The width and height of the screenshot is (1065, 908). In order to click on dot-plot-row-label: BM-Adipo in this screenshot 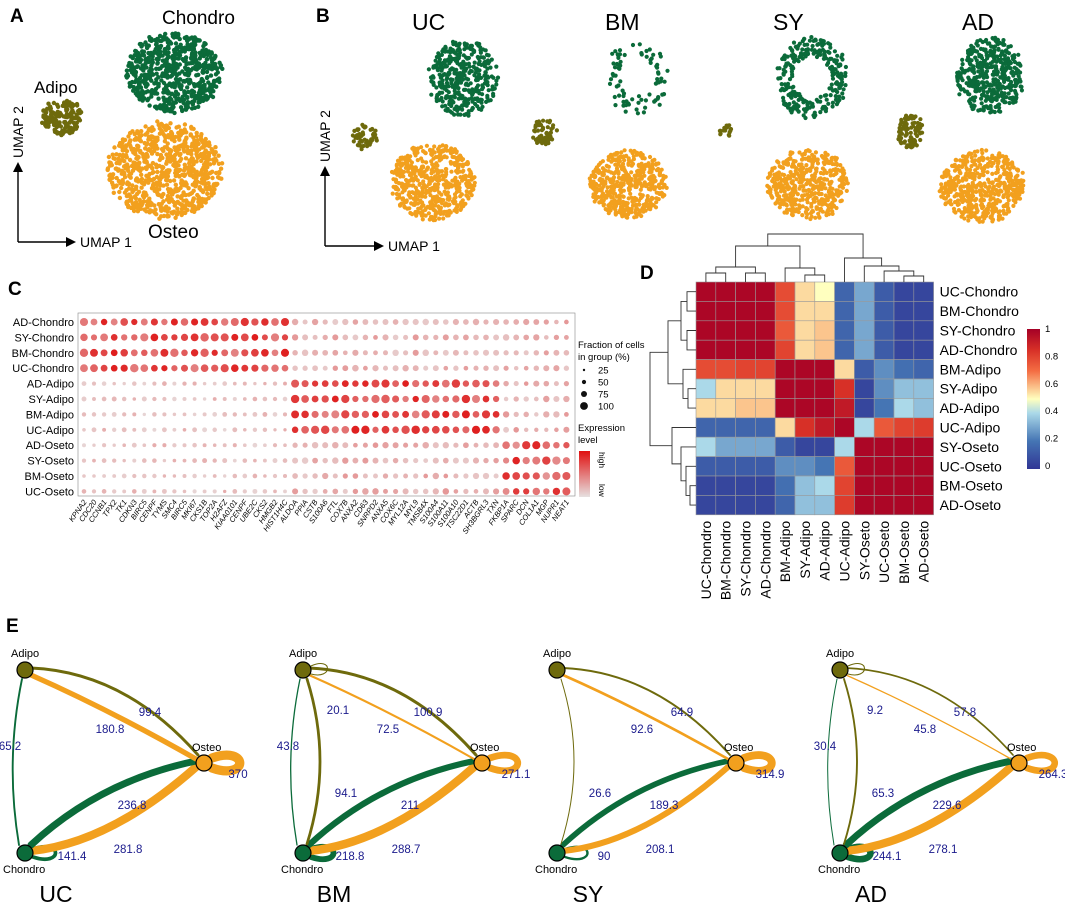, I will do `click(50, 415)`.